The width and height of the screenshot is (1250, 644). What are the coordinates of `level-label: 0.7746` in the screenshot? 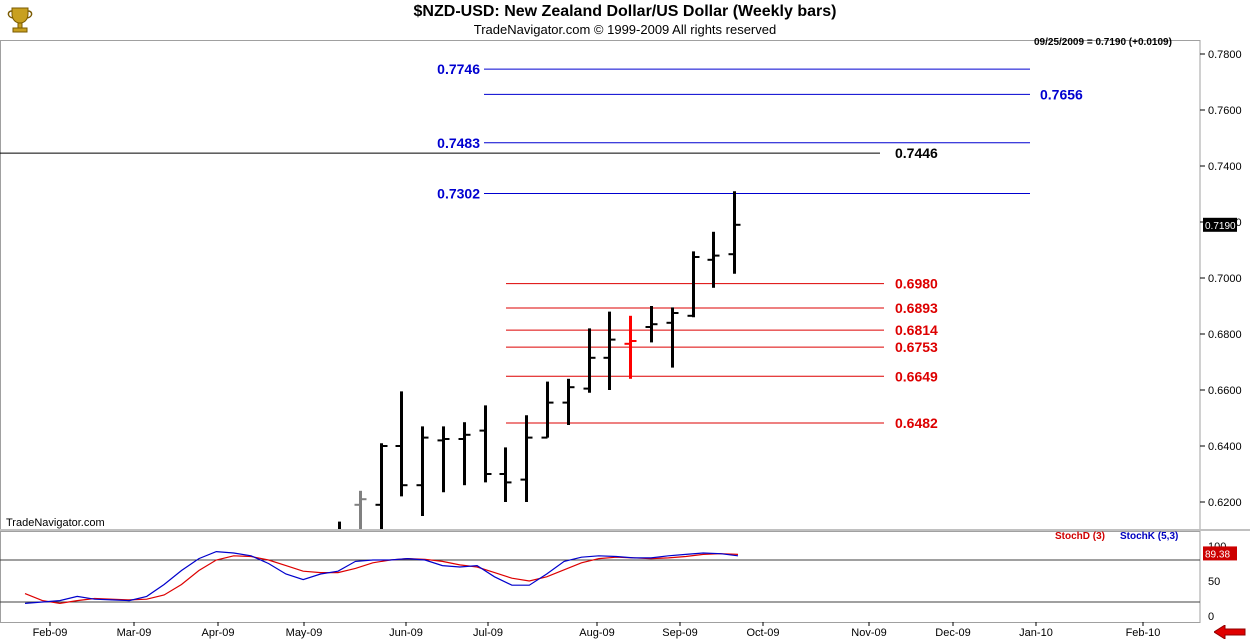 It's located at (458, 69).